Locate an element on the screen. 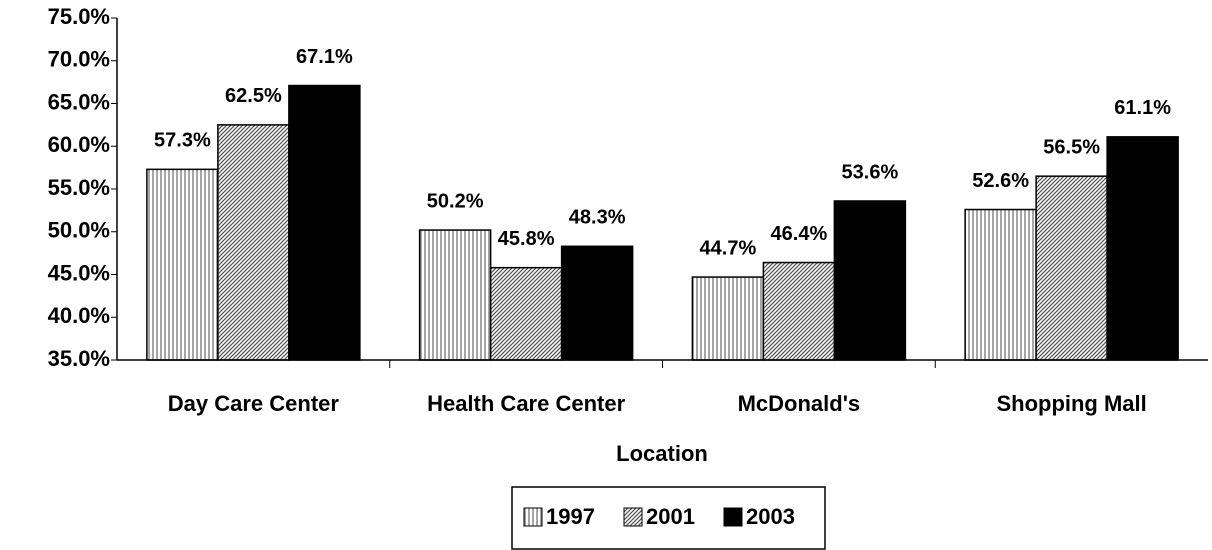  data-label: 62.5% is located at coordinates (253, 96).